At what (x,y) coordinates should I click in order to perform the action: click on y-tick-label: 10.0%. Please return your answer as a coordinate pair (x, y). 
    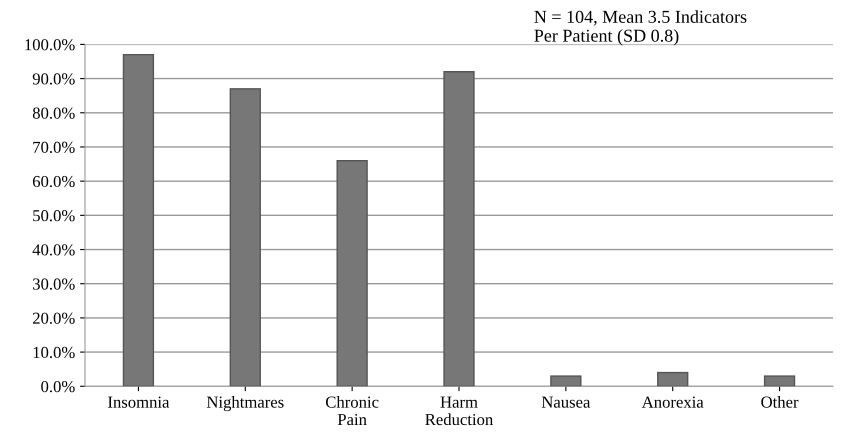
    Looking at the image, I should click on (54, 352).